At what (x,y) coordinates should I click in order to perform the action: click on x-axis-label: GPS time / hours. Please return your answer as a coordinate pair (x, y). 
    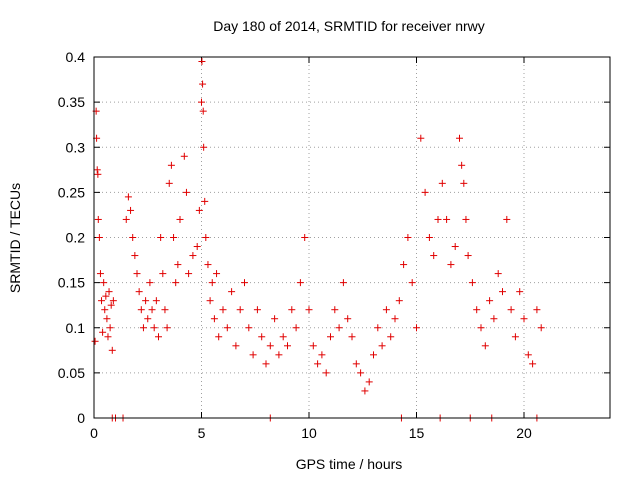
    Looking at the image, I should click on (349, 464).